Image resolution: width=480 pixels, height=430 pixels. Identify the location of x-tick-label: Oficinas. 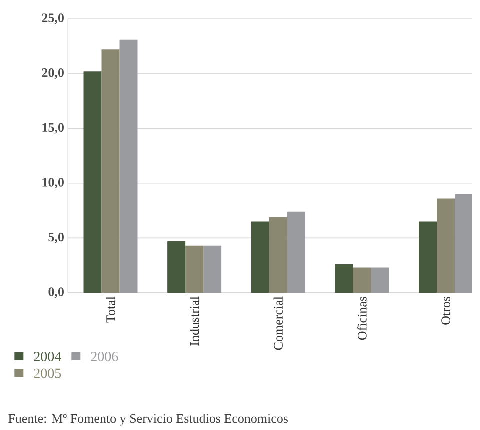
(362, 318).